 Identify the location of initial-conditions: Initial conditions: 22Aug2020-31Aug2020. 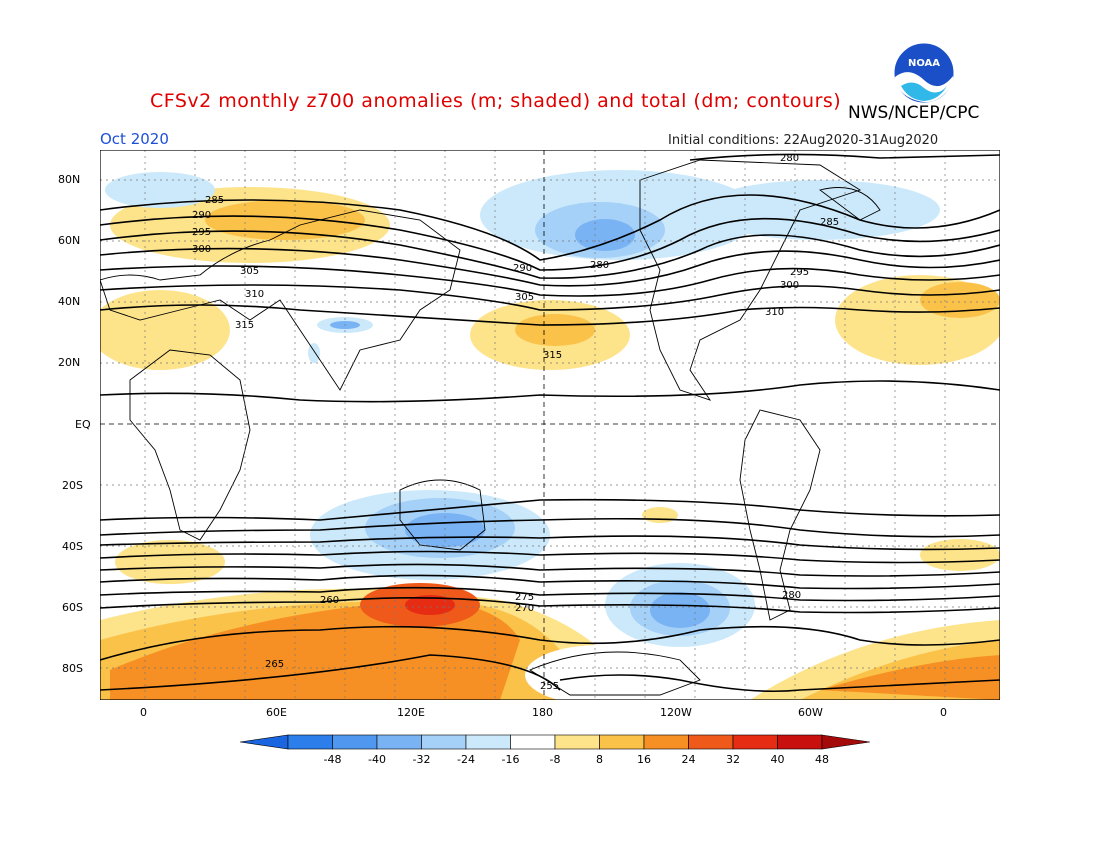
(803, 140).